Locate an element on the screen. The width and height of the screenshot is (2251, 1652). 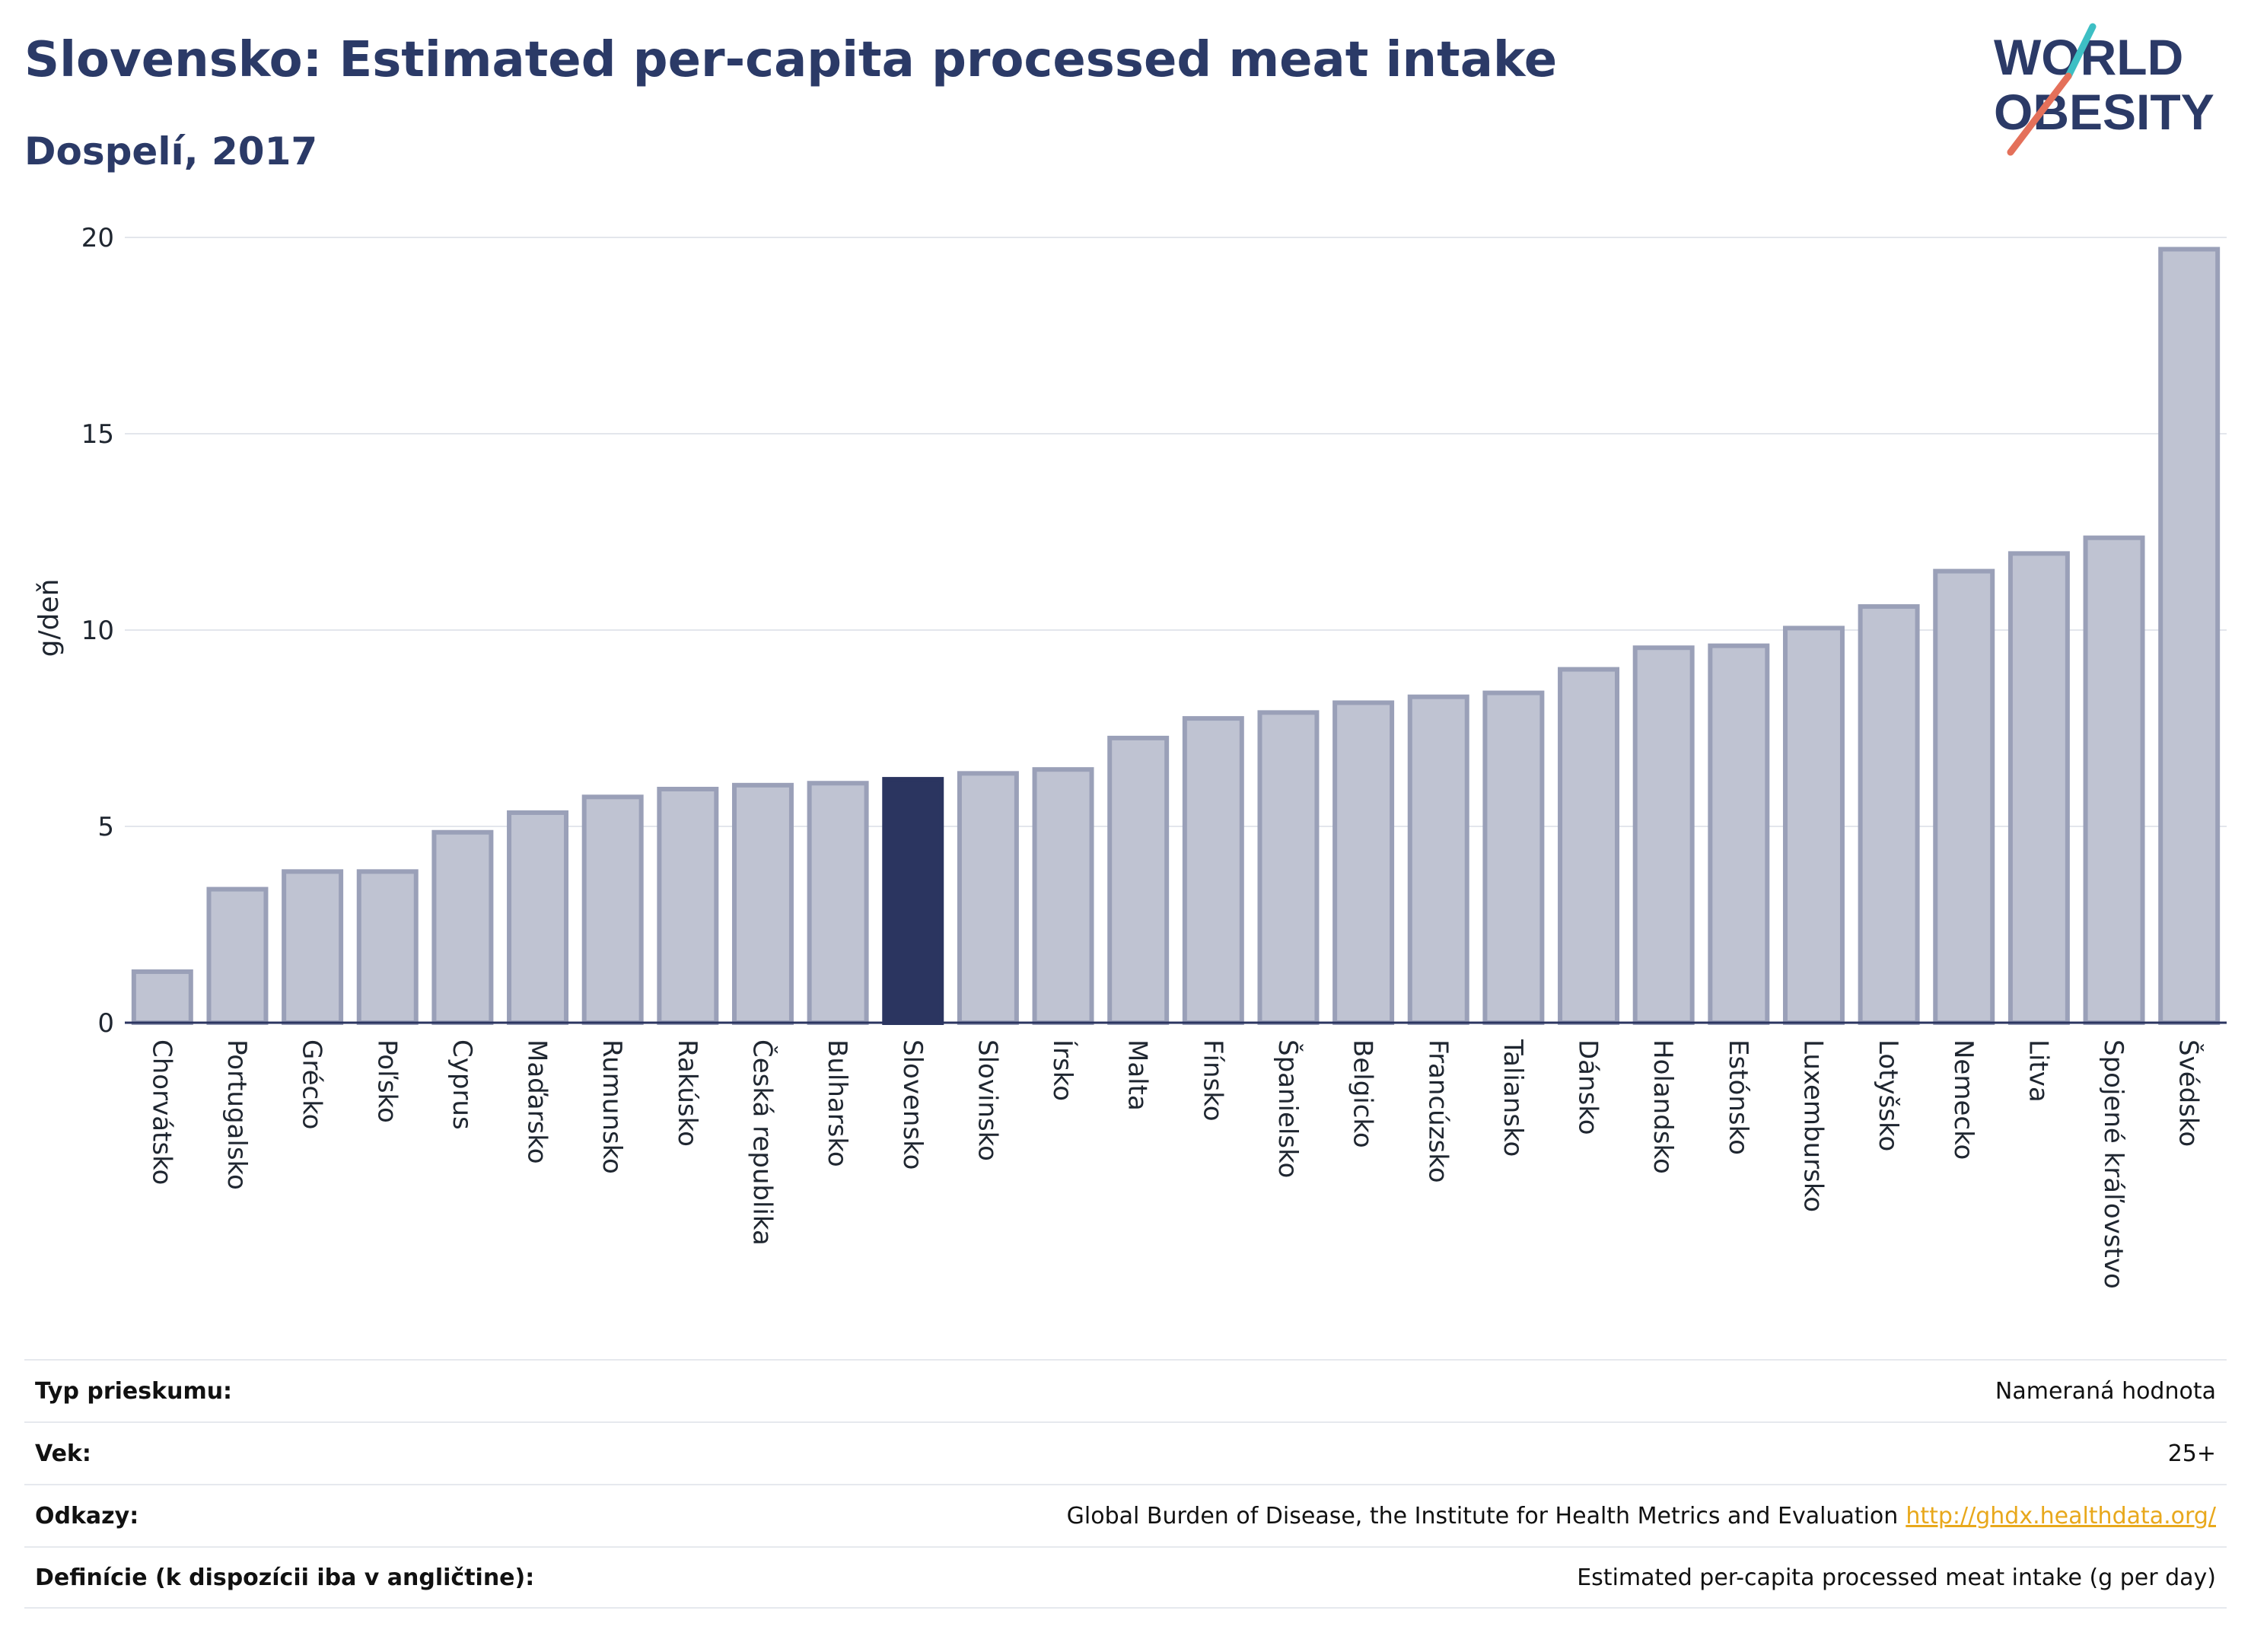
x-tick-label: Bulharsko is located at coordinates (837, 1103).